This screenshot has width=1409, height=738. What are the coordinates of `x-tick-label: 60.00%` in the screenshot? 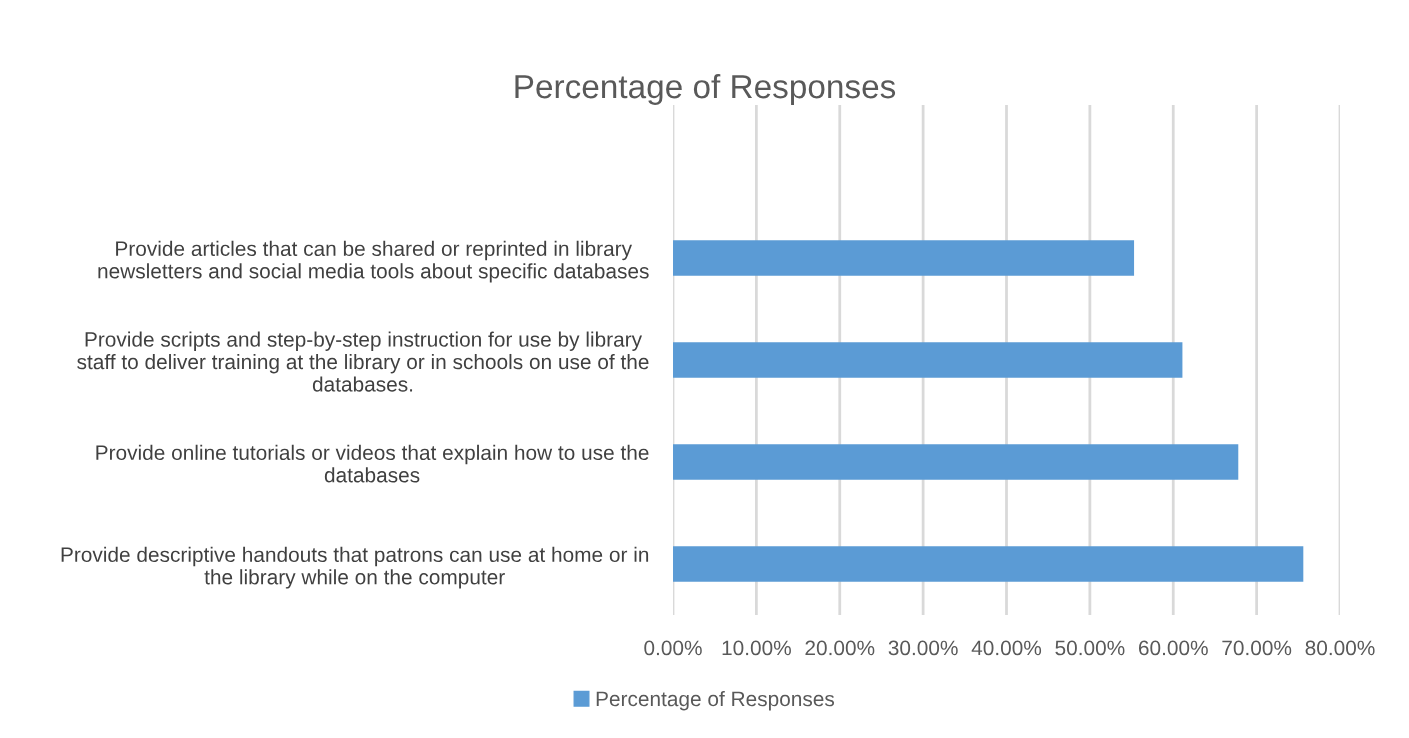 It's located at (1173, 648).